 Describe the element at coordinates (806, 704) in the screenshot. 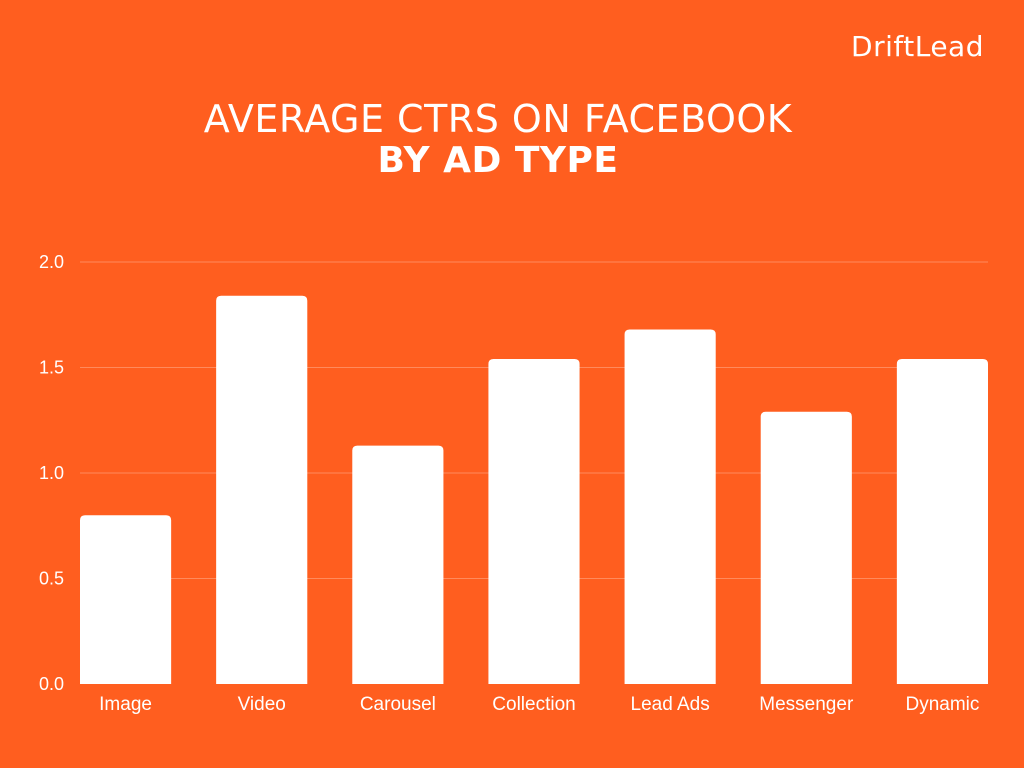

I see `x-tick-label: Messenger` at that location.